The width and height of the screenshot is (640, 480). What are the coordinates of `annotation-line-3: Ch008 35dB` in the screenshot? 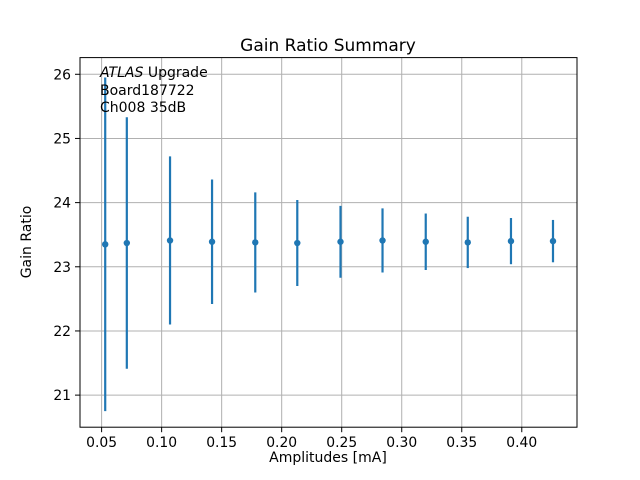 It's located at (143, 108).